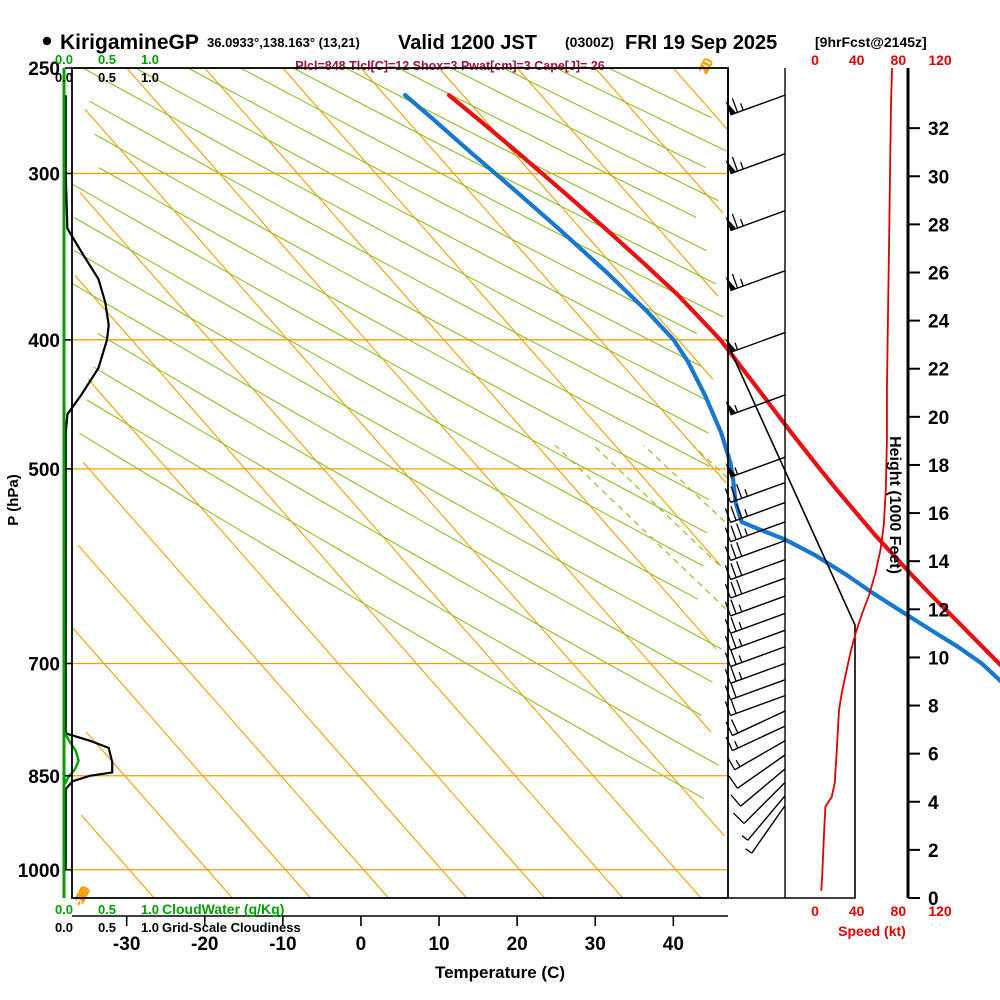 The height and width of the screenshot is (1000, 1000). Describe the element at coordinates (938, 129) in the screenshot. I see `height-tick-label: 32` at that location.